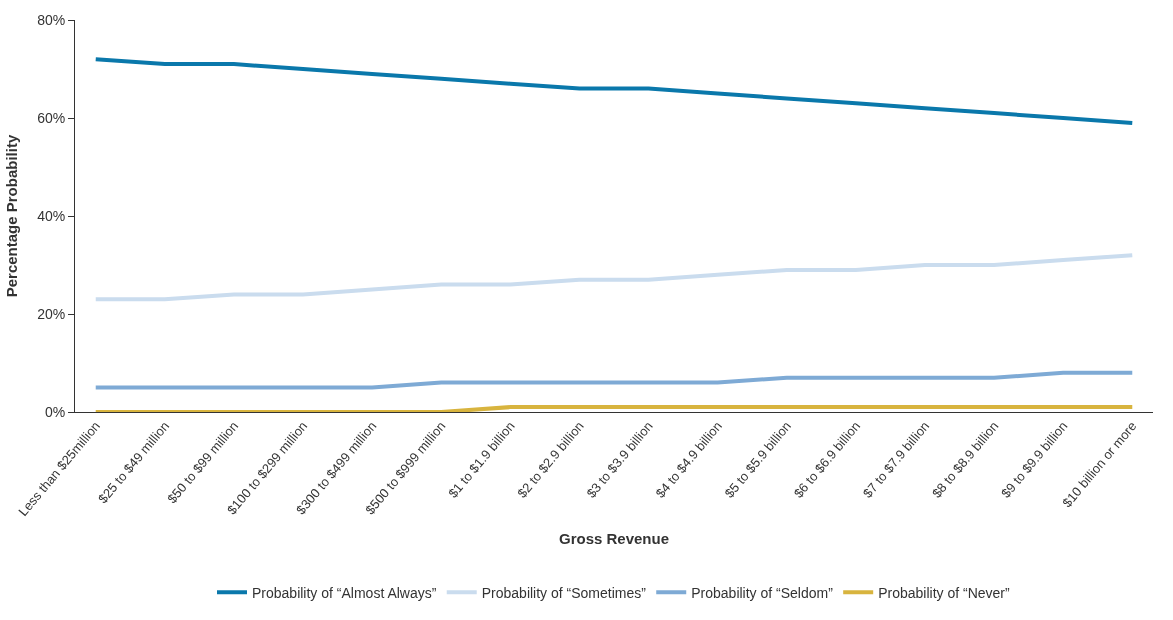 This screenshot has height=620, width=1173. I want to click on legend-label: Probability of “Never”, so click(944, 592).